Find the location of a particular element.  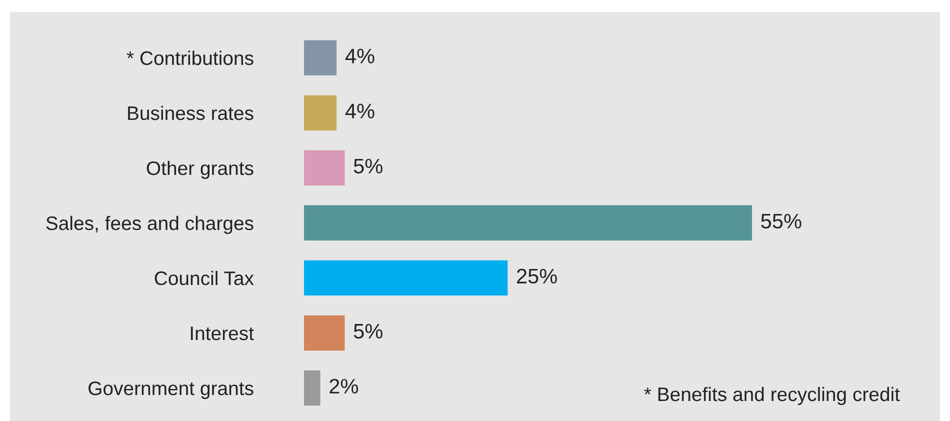

data-label: 2% is located at coordinates (344, 386).